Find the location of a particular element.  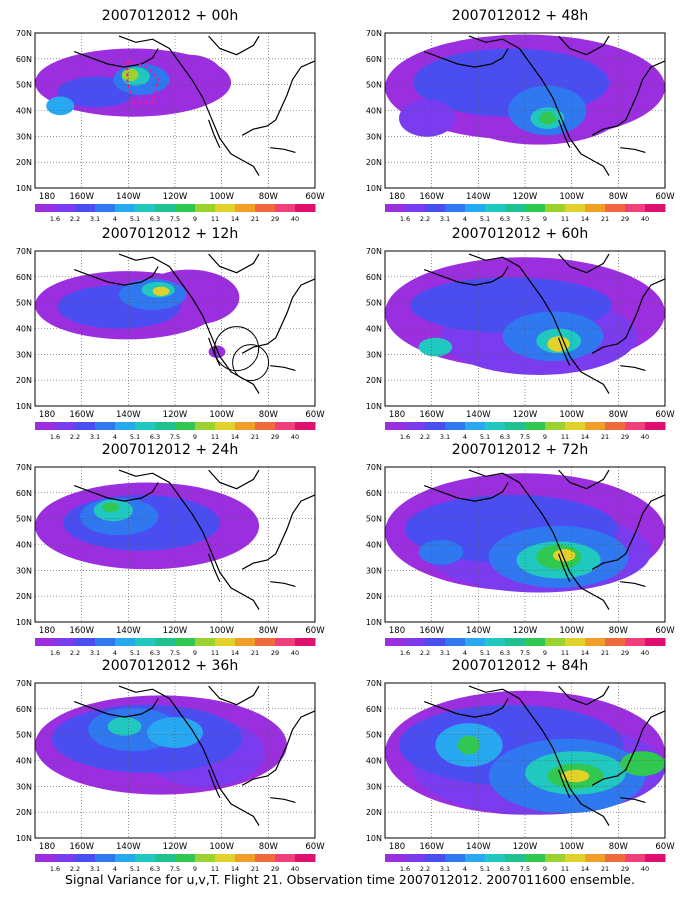

colorbar-label: 6.3 is located at coordinates (155, 219).